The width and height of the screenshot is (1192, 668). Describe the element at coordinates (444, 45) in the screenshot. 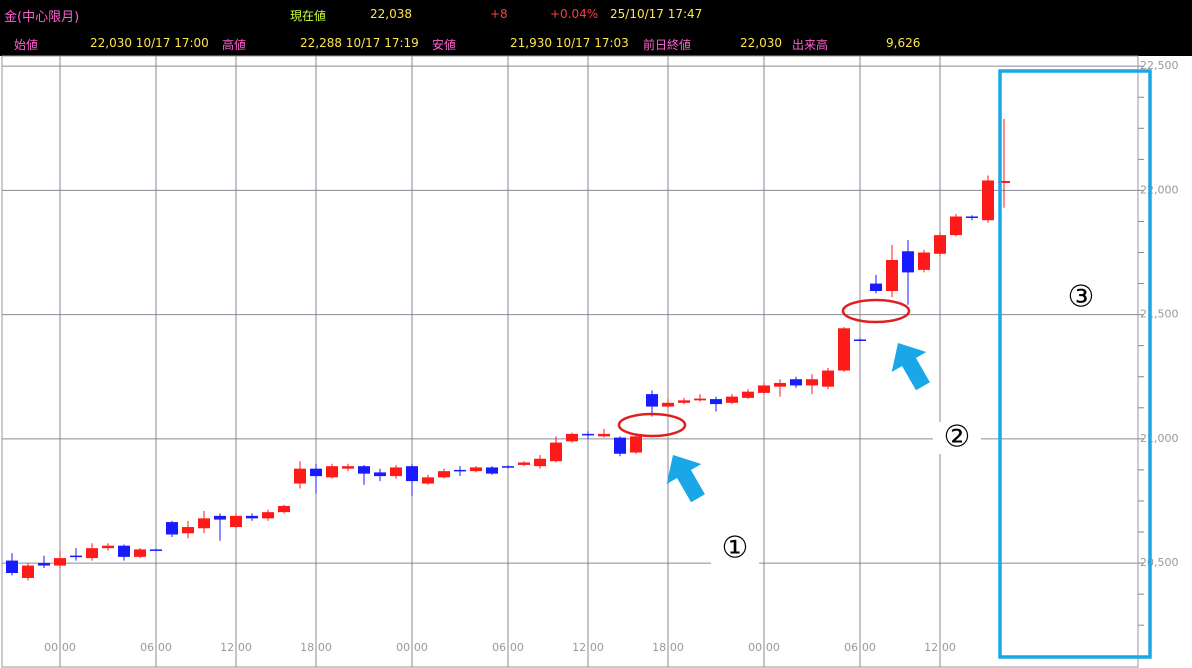

I see `label: 安値` at that location.